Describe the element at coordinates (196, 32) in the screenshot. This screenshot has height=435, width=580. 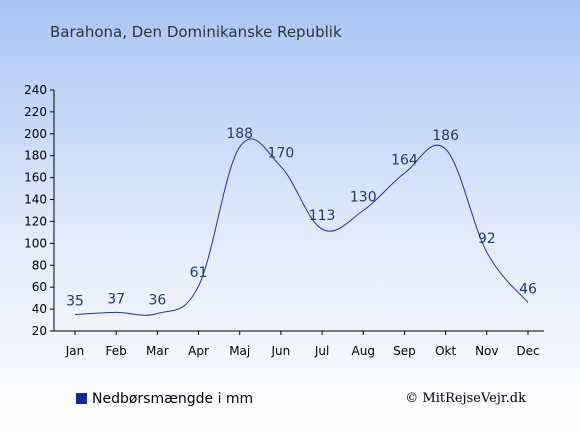
I see `chart-title: Barahona, Den Dominikanske Republik` at that location.